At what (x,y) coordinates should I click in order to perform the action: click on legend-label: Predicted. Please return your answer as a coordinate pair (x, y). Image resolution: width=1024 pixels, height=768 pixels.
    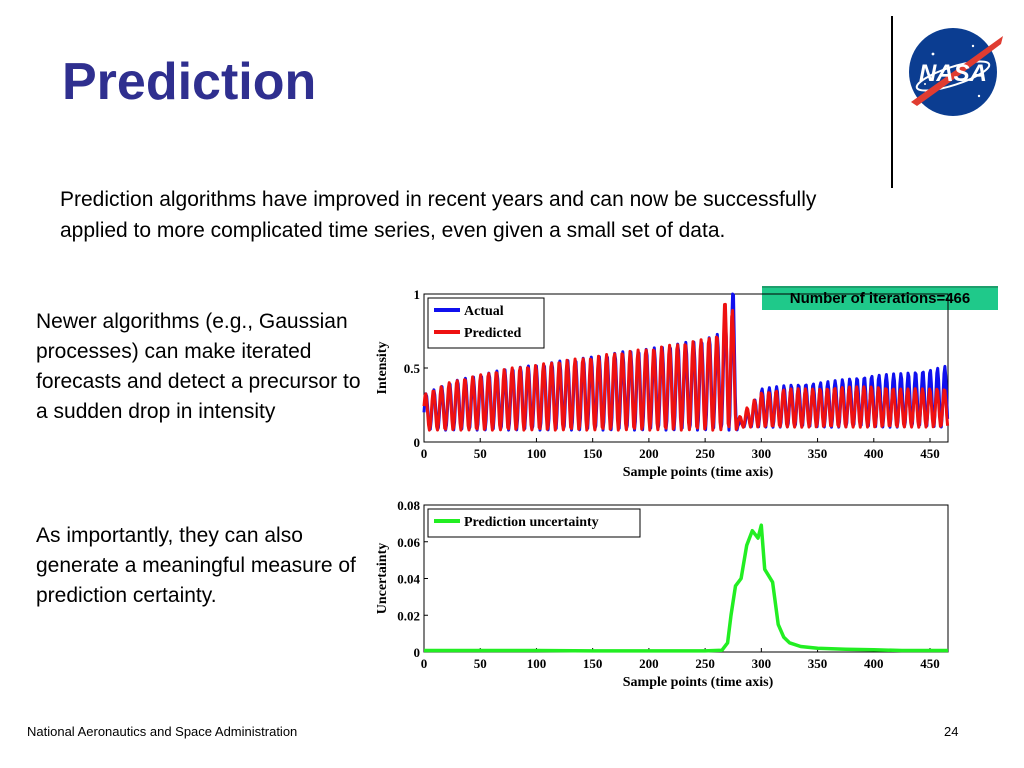
    Looking at the image, I should click on (492, 333).